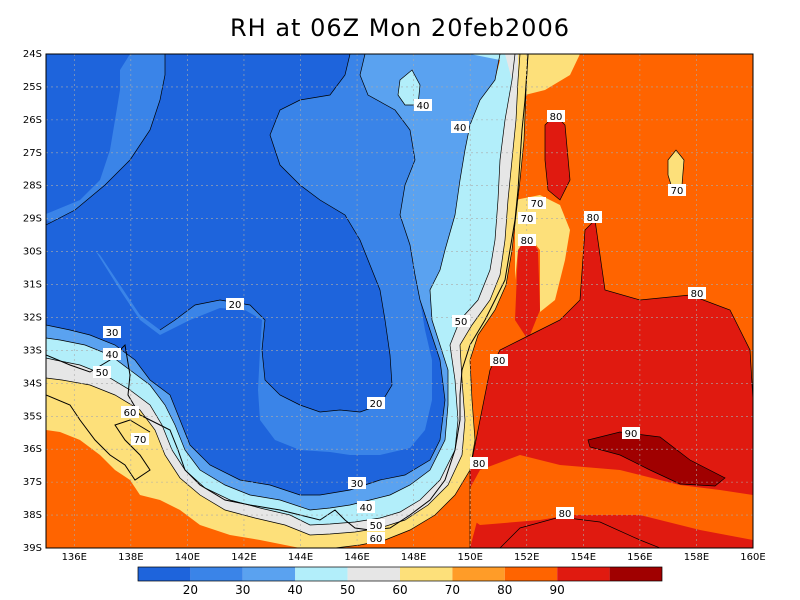  What do you see at coordinates (557, 590) in the screenshot?
I see `colorbar-label: 90` at bounding box center [557, 590].